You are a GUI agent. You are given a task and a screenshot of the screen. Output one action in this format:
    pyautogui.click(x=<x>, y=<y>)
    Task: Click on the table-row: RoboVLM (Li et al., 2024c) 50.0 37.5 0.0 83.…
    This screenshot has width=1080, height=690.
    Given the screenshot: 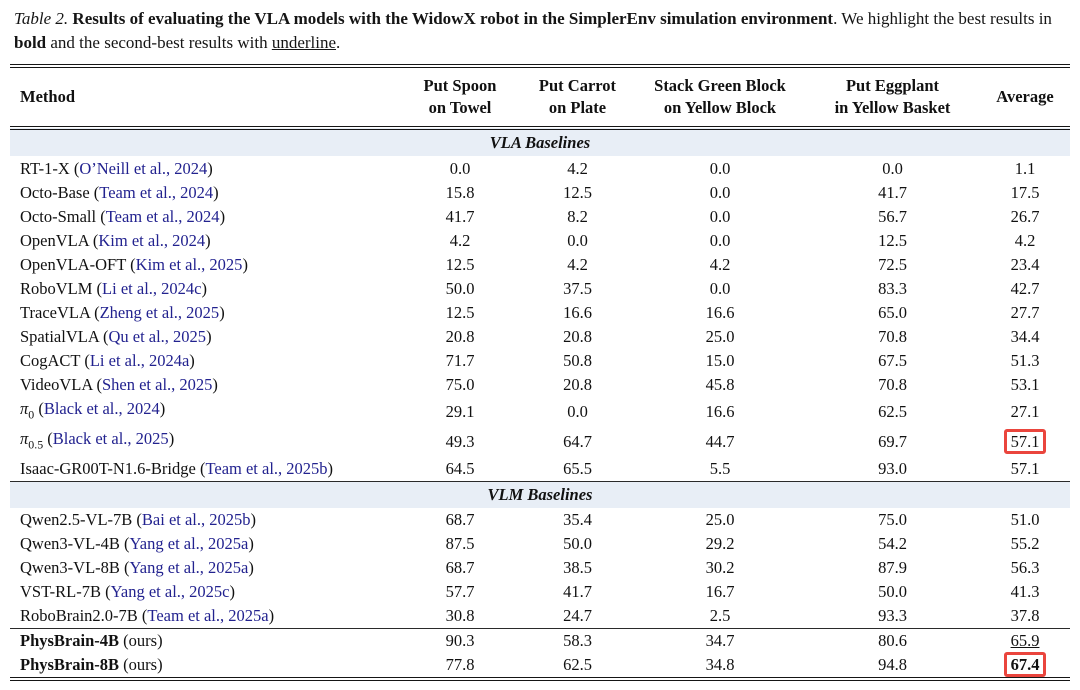 What is the action you would take?
    pyautogui.click(x=540, y=288)
    